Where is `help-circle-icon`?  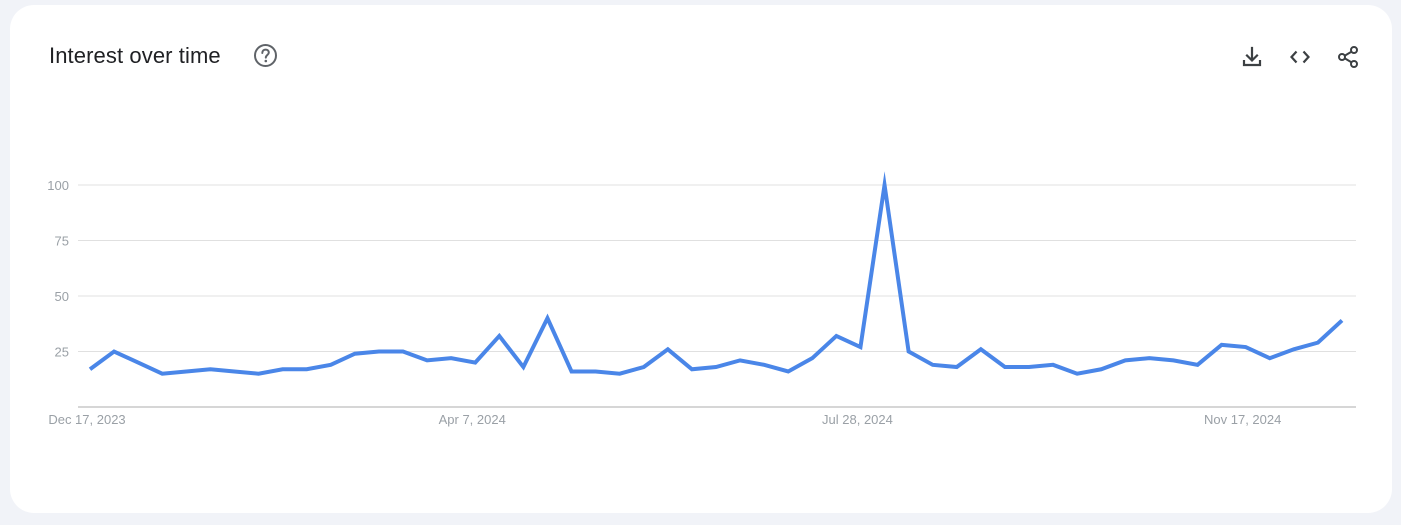
help-circle-icon is located at coordinates (265, 55).